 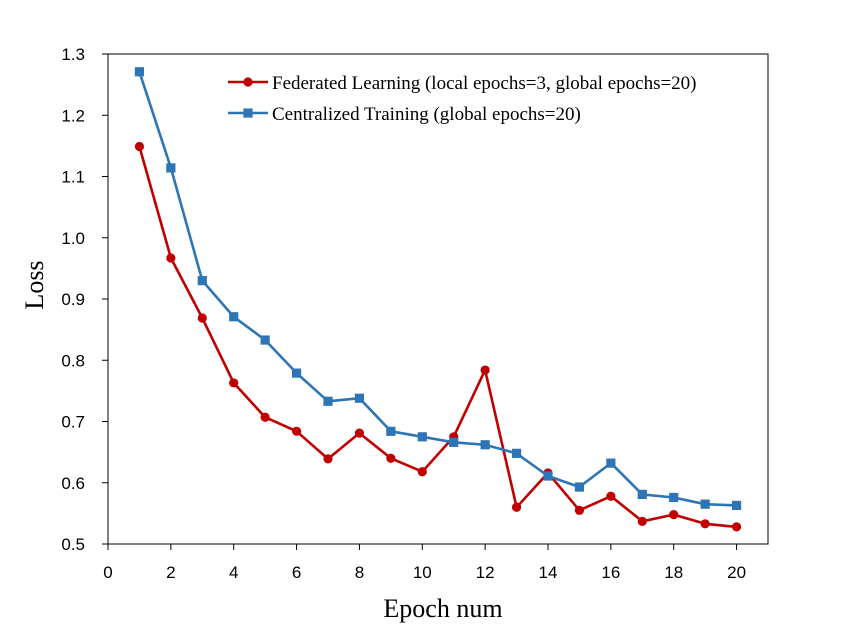 What do you see at coordinates (296, 572) in the screenshot?
I see `x-tick-label: 6` at bounding box center [296, 572].